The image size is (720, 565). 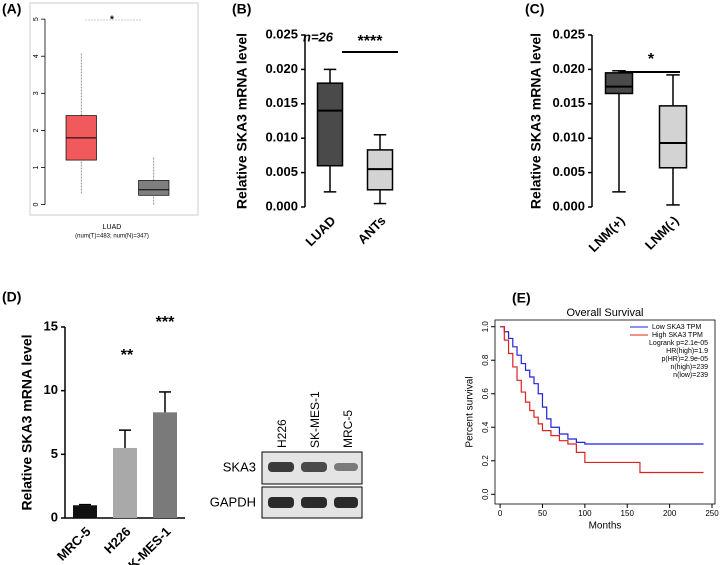 What do you see at coordinates (371, 41) in the screenshot?
I see `annotation: ****` at bounding box center [371, 41].